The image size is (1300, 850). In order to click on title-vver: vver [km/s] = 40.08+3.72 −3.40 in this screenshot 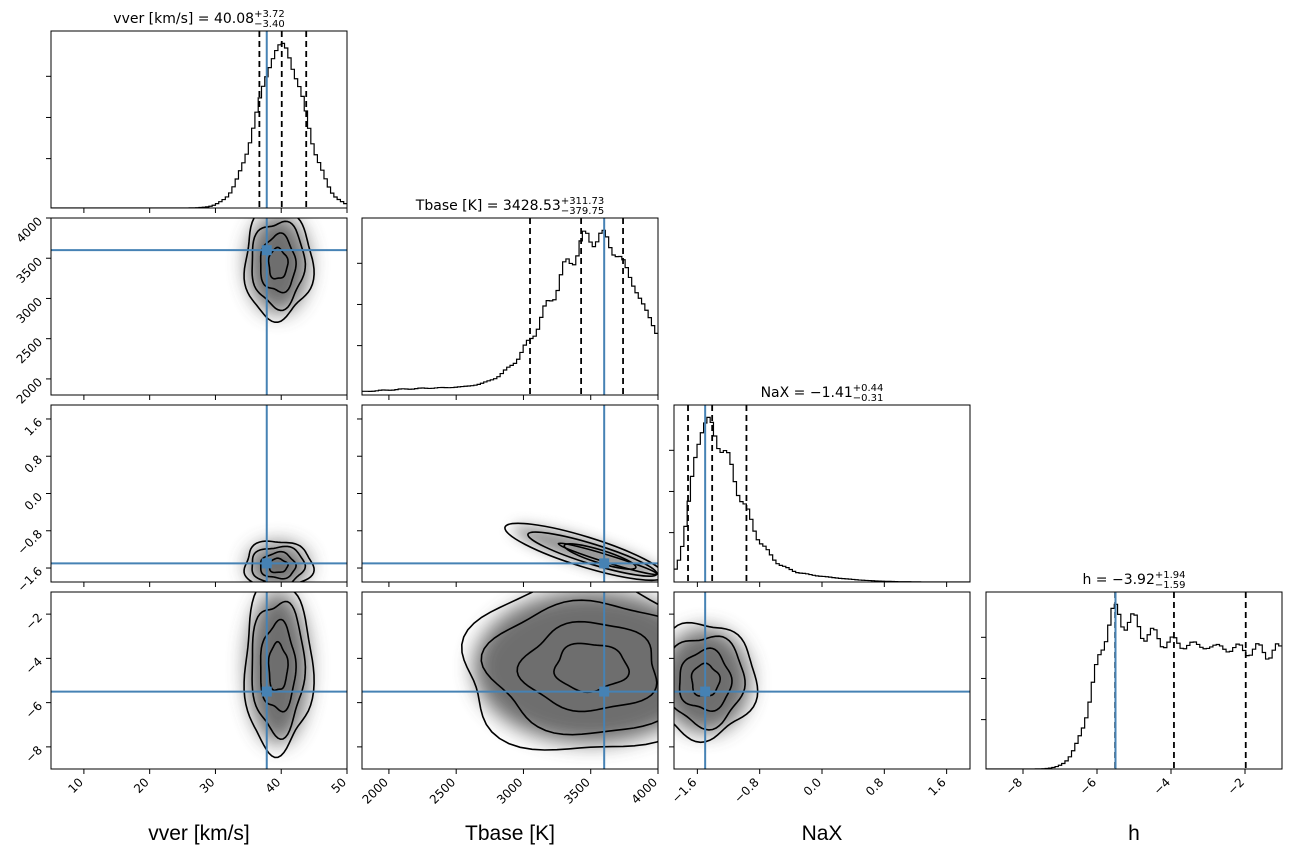, I will do `click(198, 19)`.